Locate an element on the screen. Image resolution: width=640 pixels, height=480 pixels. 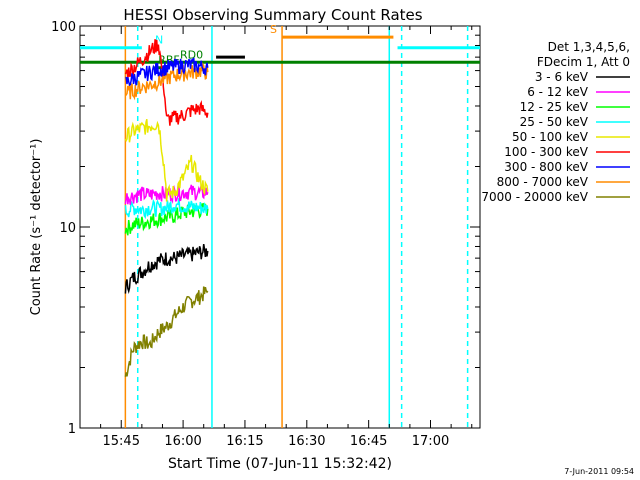
legend-label-7: 300 - 800 keV is located at coordinates (546, 167).